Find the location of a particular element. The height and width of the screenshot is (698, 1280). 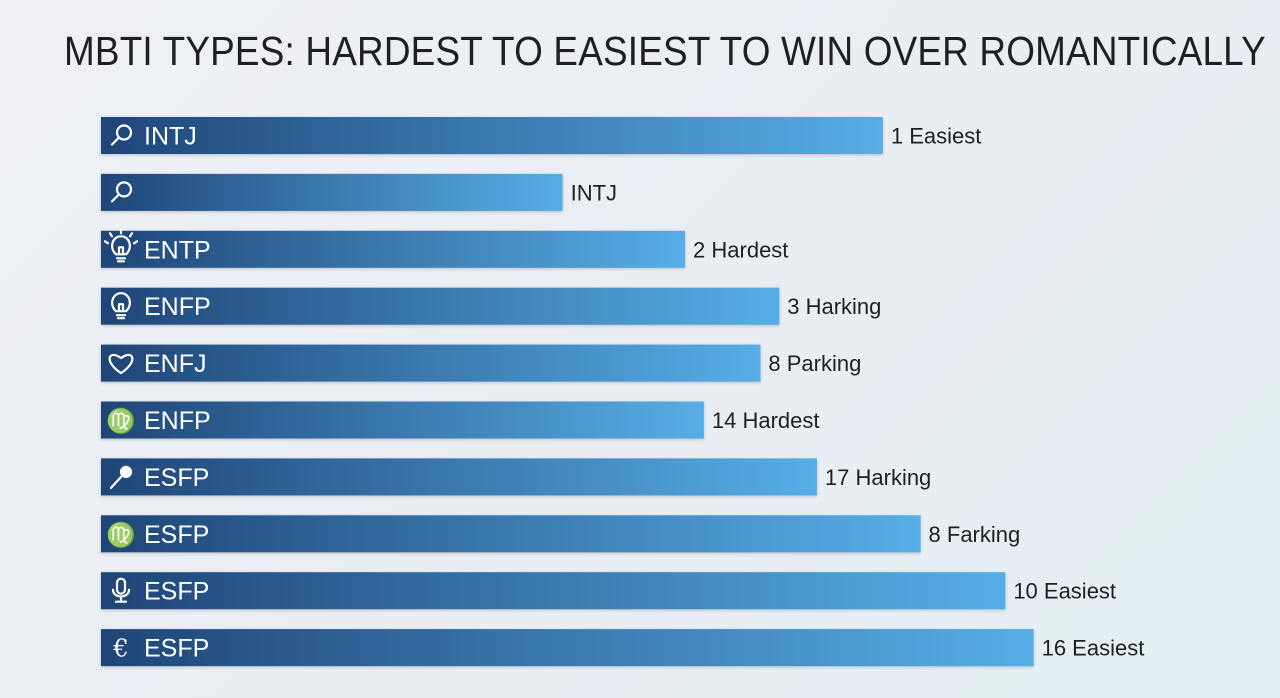

bar-row: € ESFP 16 Easiest is located at coordinates (623, 648).